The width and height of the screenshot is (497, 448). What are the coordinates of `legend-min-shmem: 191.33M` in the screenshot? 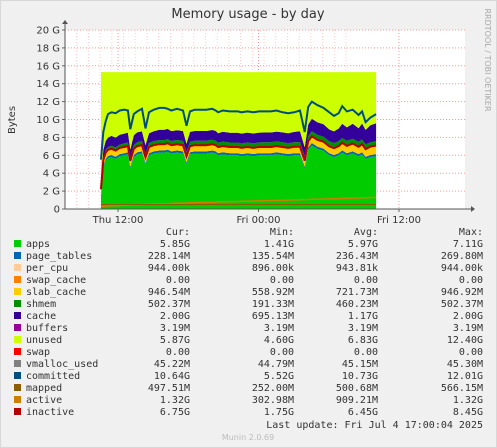 It's located at (273, 304).